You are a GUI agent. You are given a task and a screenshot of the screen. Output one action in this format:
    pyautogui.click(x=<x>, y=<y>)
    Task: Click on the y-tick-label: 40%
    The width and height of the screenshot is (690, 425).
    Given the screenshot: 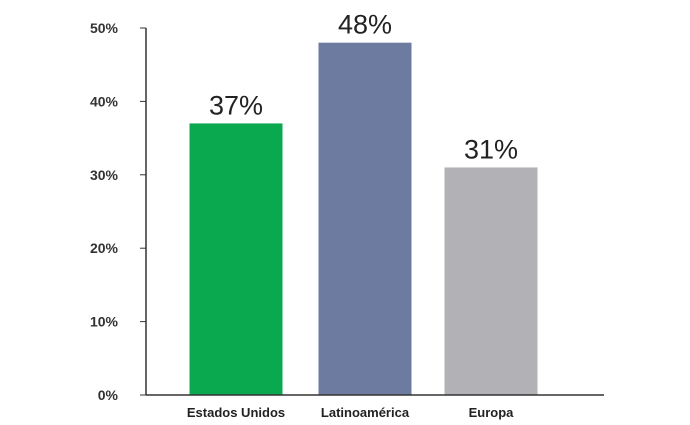 What is the action you would take?
    pyautogui.click(x=104, y=101)
    